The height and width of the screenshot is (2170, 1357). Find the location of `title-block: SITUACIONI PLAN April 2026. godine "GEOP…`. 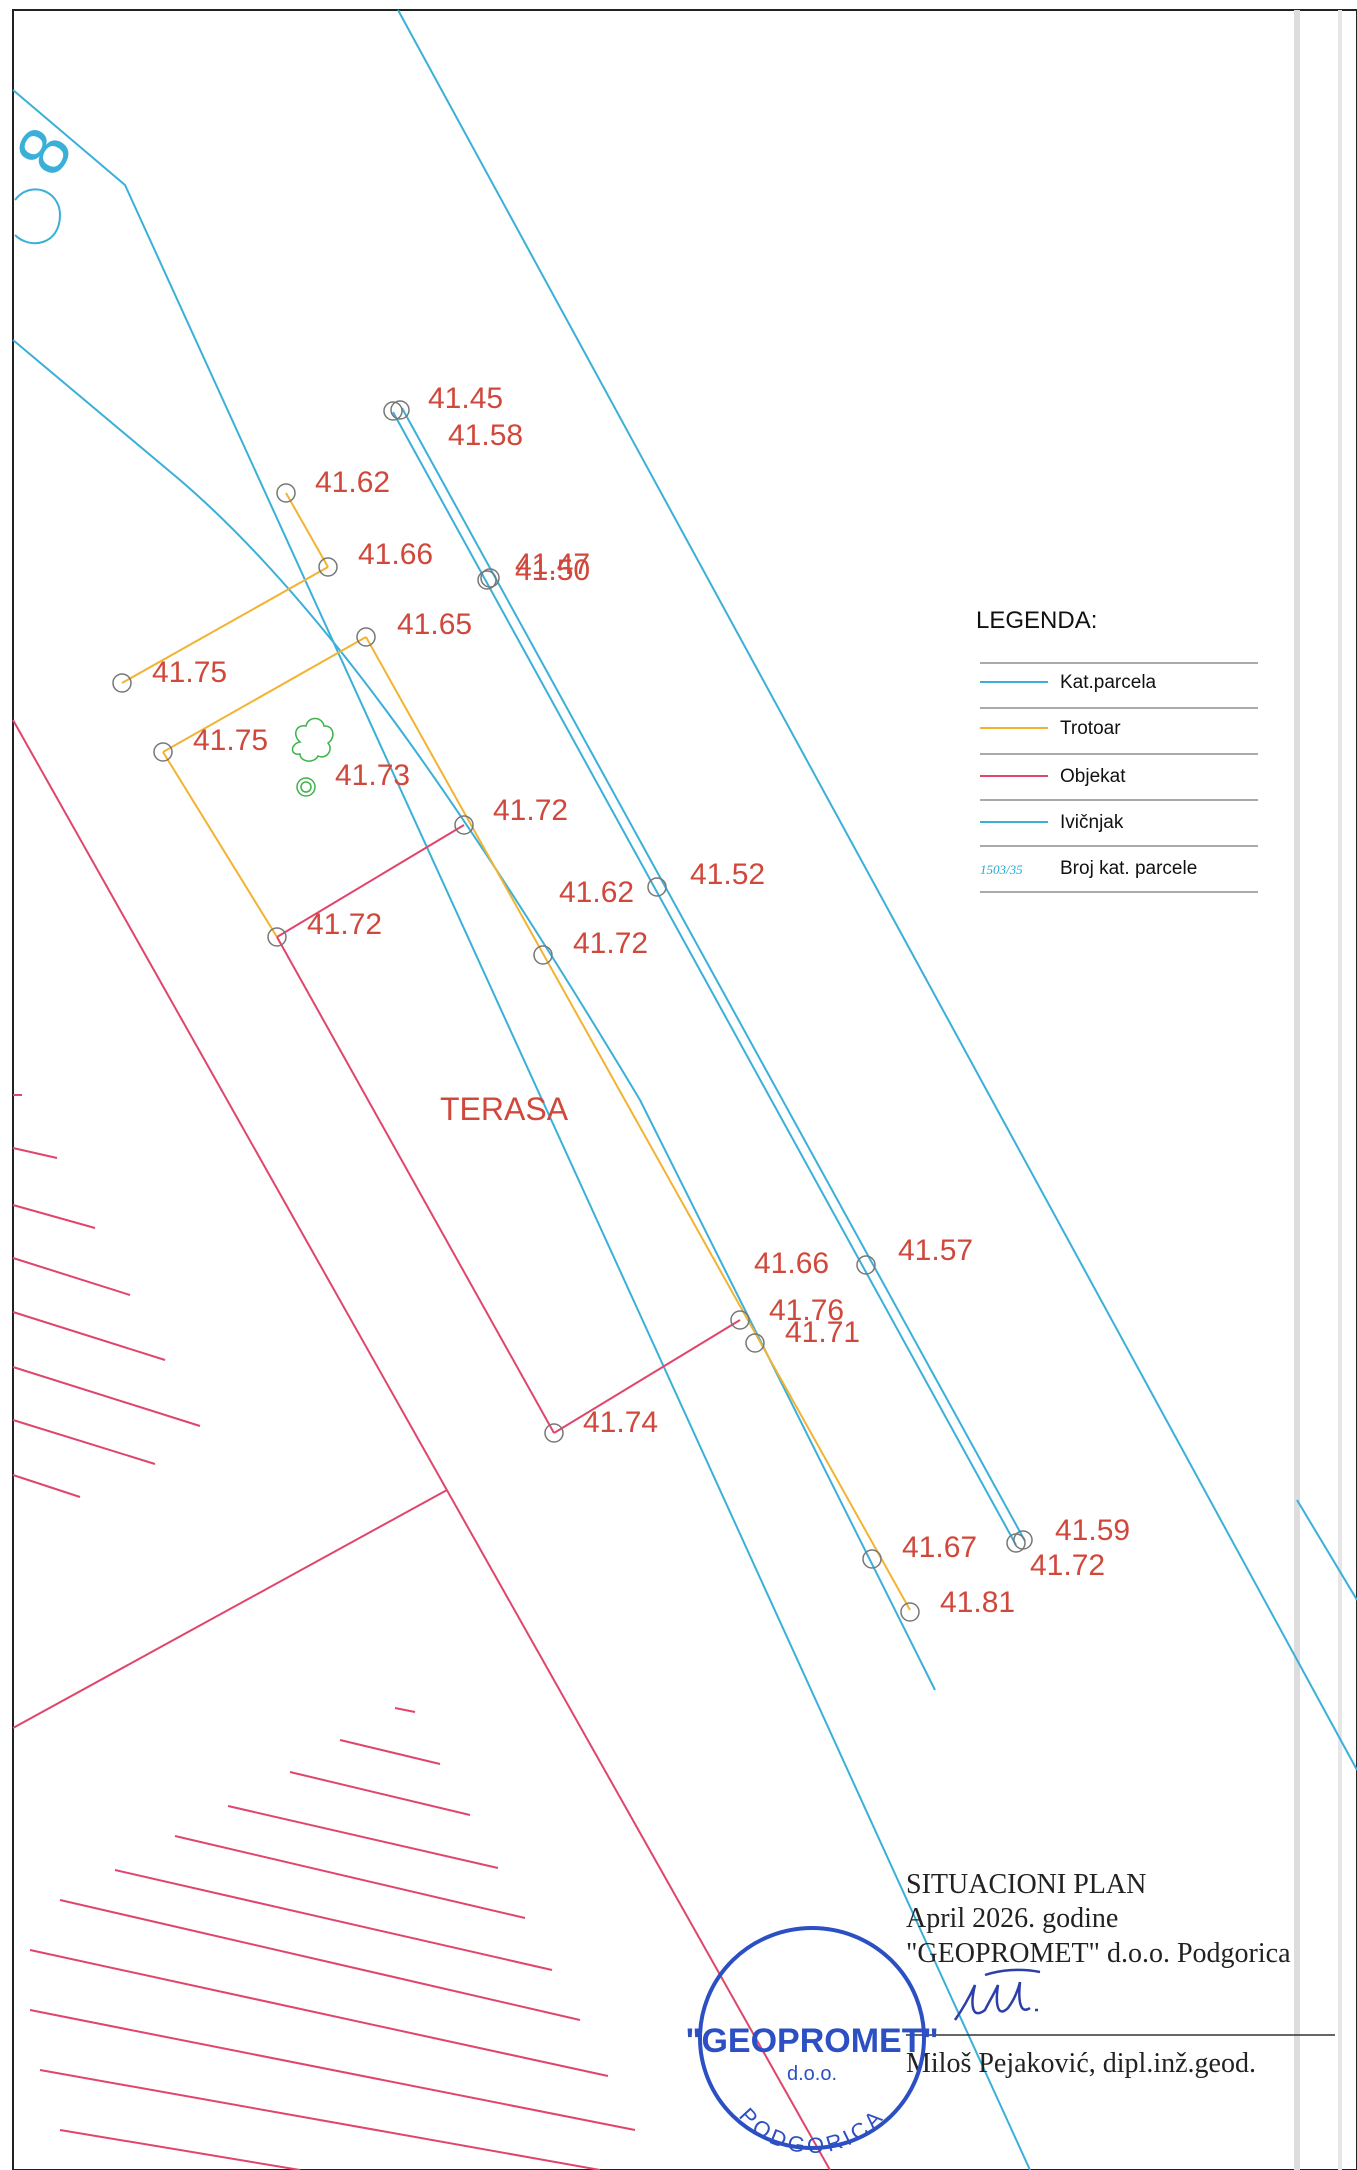

title-block: SITUACIONI PLAN April 2026. godine "GEOP… is located at coordinates (1120, 1974).